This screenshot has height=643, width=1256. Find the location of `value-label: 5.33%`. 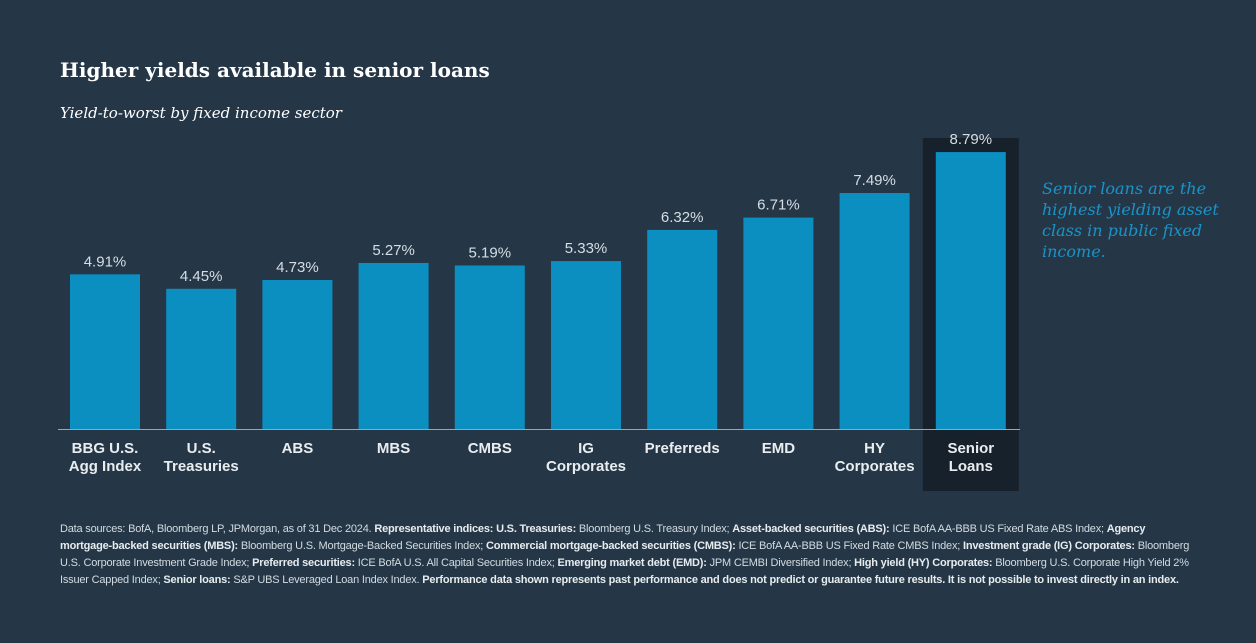

value-label: 5.33% is located at coordinates (586, 248).